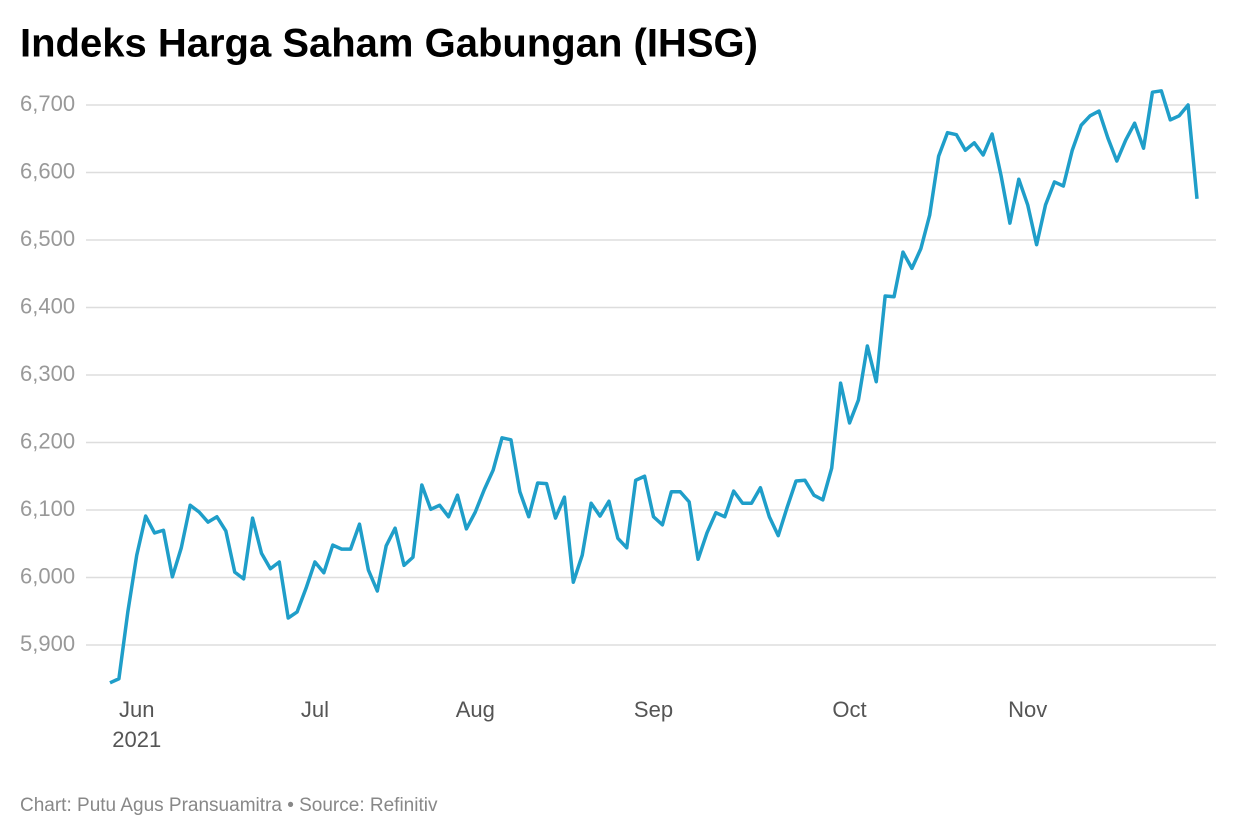 Image resolution: width=1240 pixels, height=840 pixels. I want to click on x-tick-label: Aug, so click(475, 709).